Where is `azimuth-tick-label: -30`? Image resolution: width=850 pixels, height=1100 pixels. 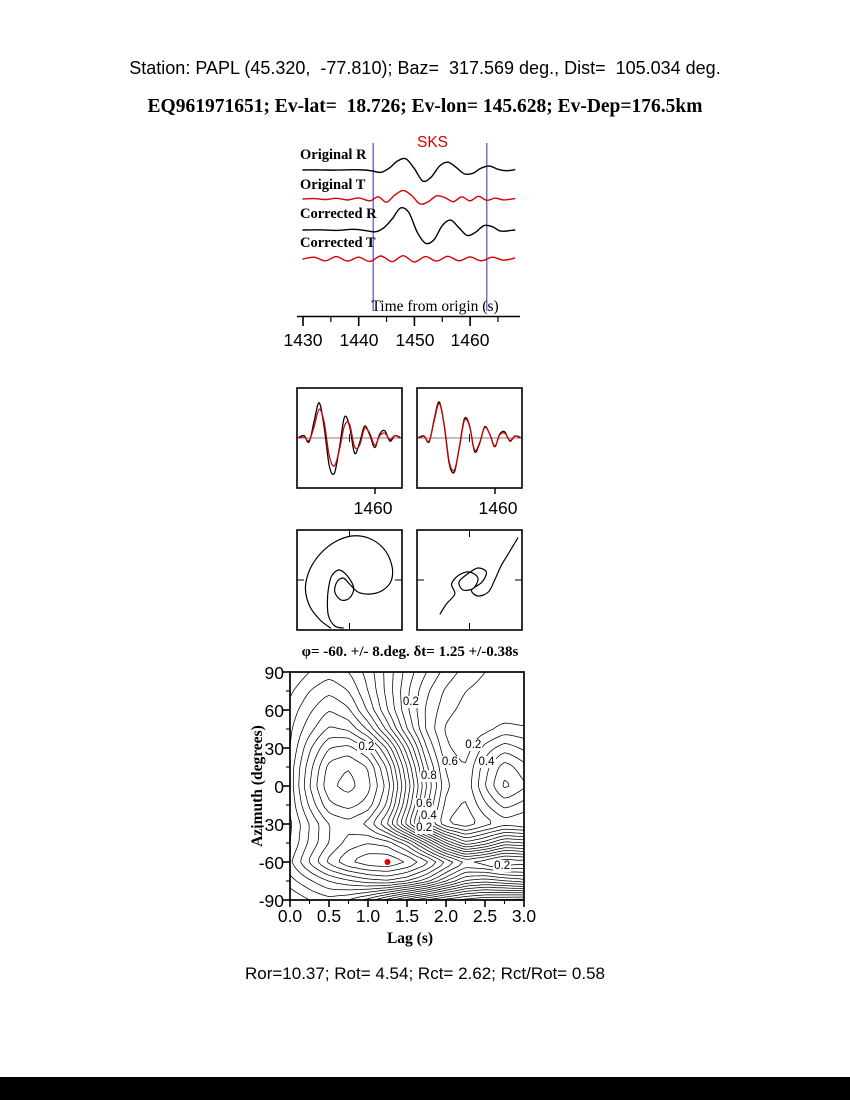
azimuth-tick-label: -30 is located at coordinates (271, 825).